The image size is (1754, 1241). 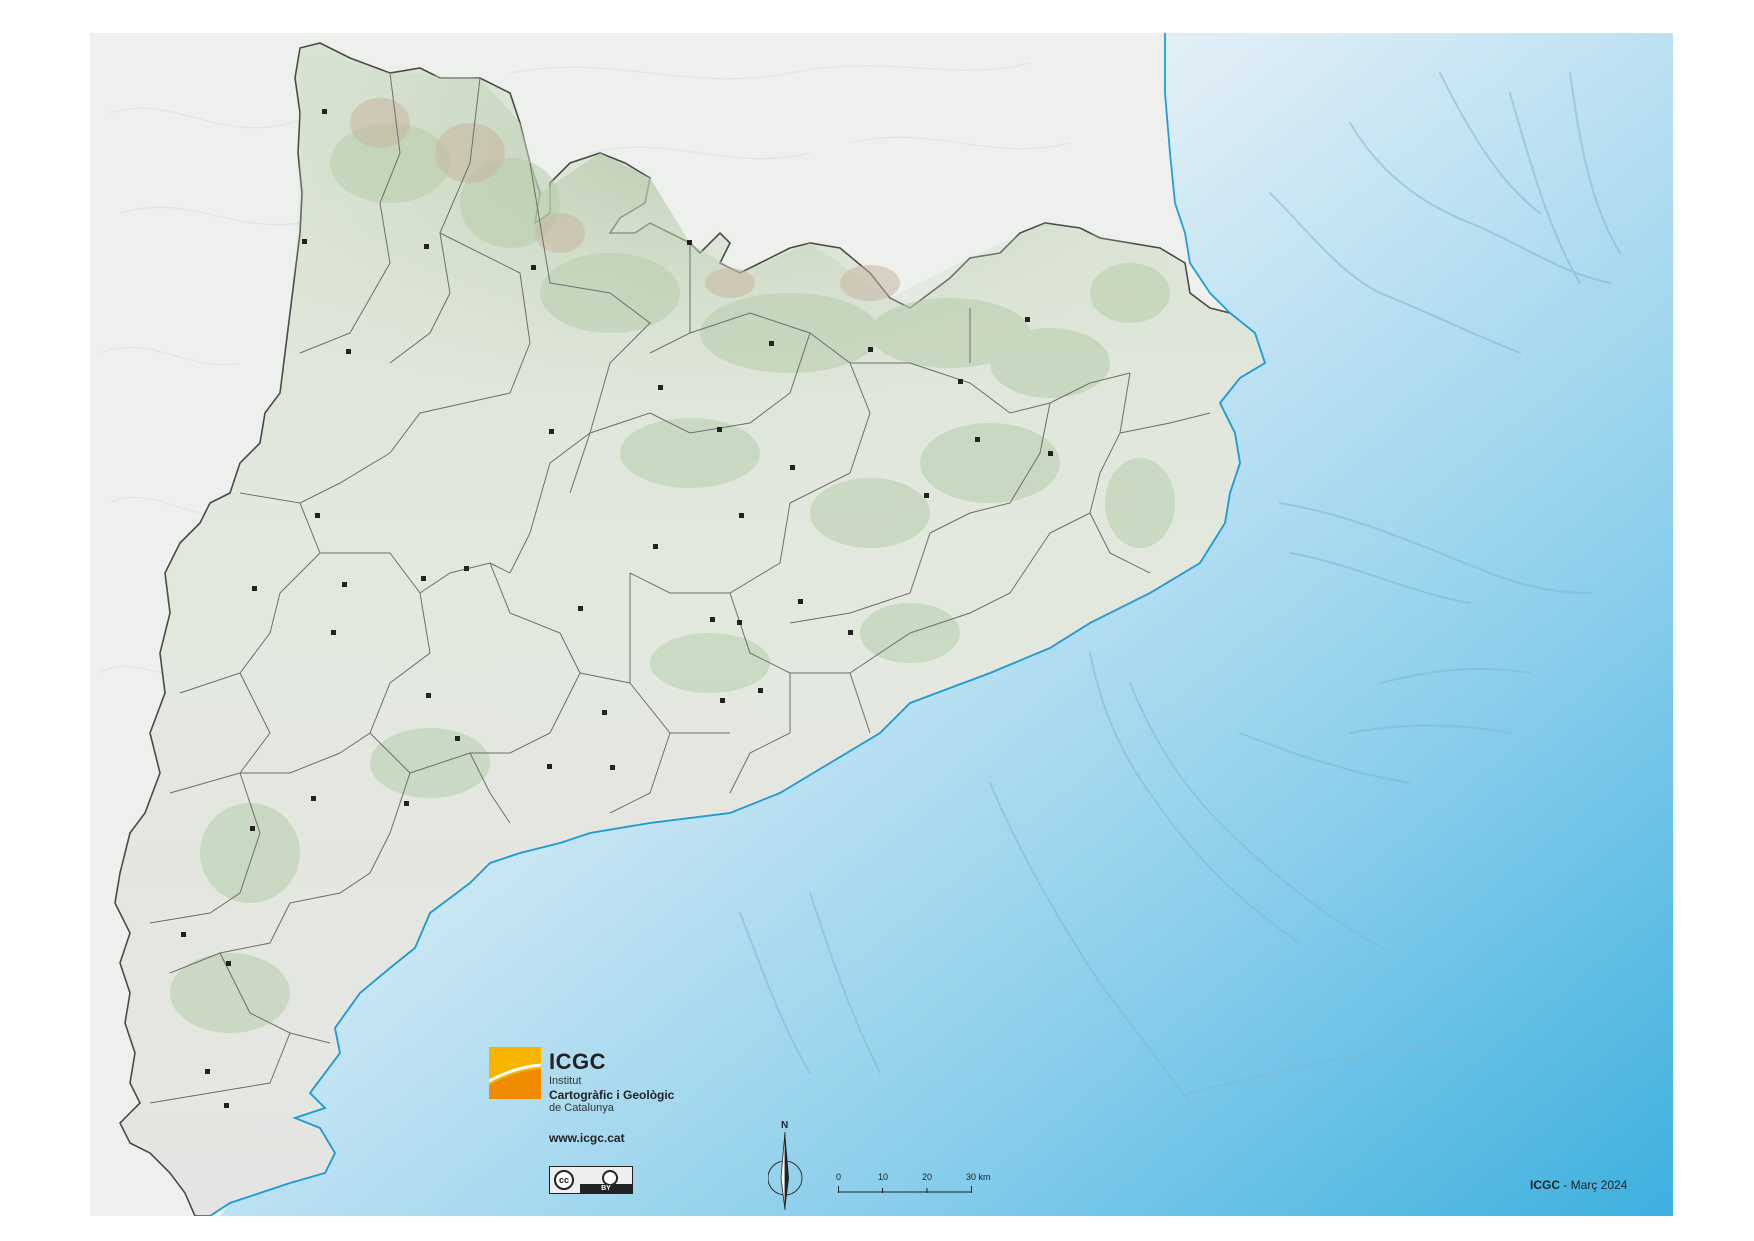 What do you see at coordinates (577, 1061) in the screenshot?
I see `logo-name: ICGC` at bounding box center [577, 1061].